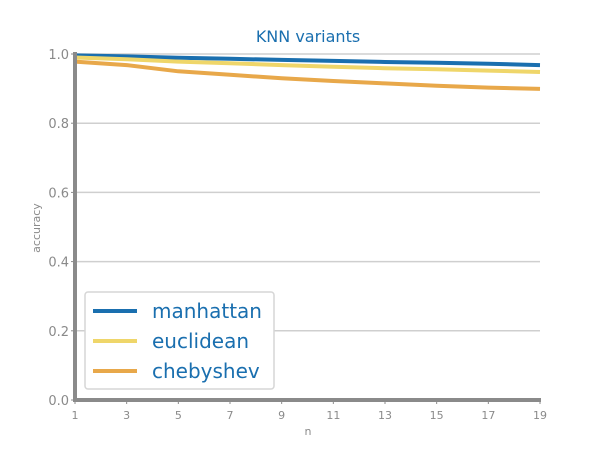  I want to click on y-tick-label: 0.6, so click(58, 193).